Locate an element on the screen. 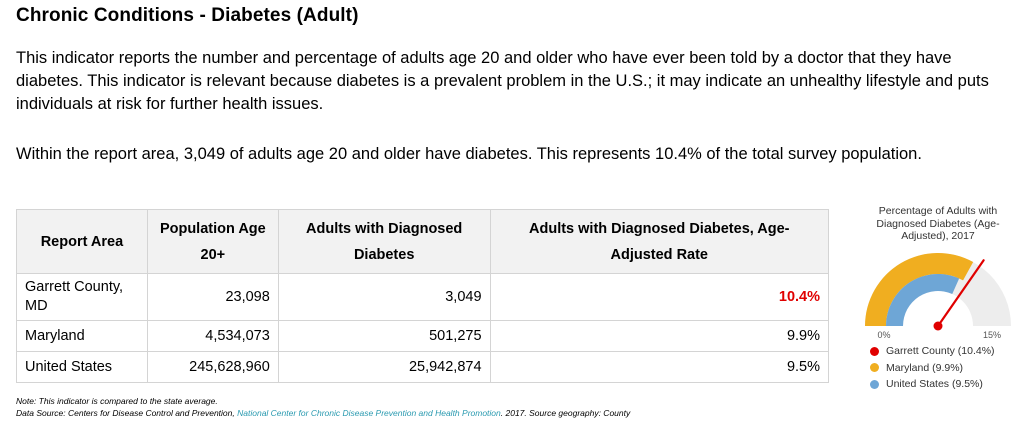 The height and width of the screenshot is (432, 1024). legend-label: Maryland (9.9%) is located at coordinates (925, 367).